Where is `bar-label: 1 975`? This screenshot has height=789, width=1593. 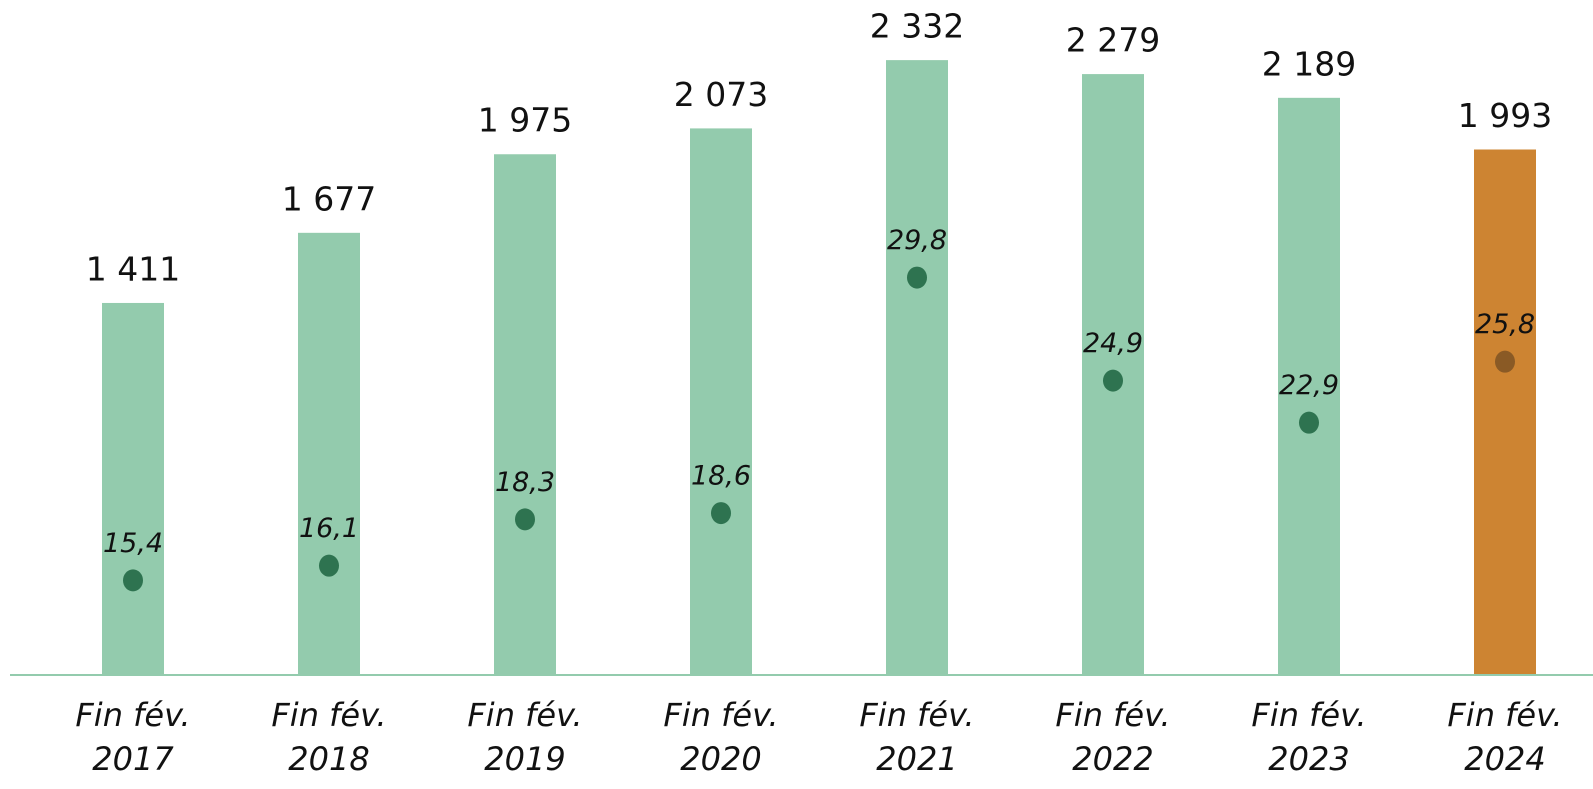
bar-label: 1 975 is located at coordinates (525, 120).